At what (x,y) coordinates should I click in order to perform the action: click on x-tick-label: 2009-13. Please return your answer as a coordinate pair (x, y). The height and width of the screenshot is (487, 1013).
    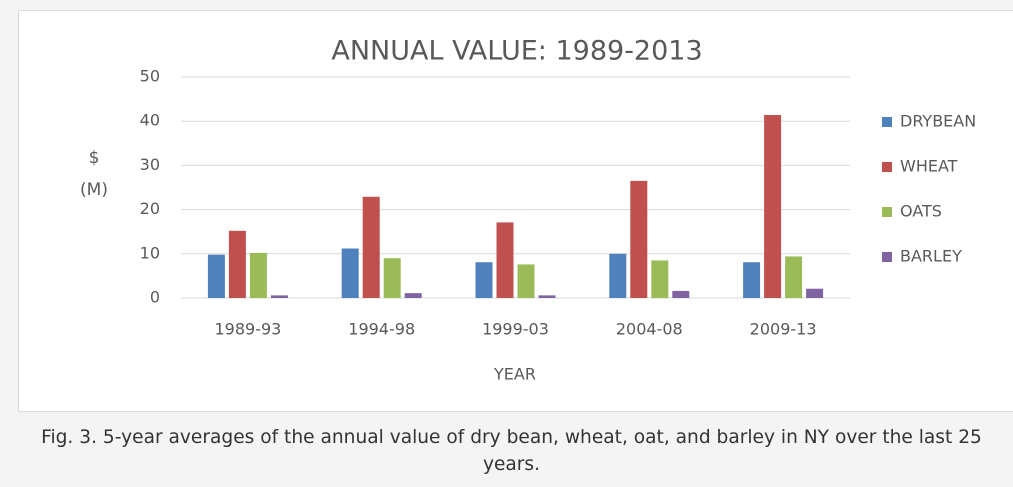
    Looking at the image, I should click on (783, 329).